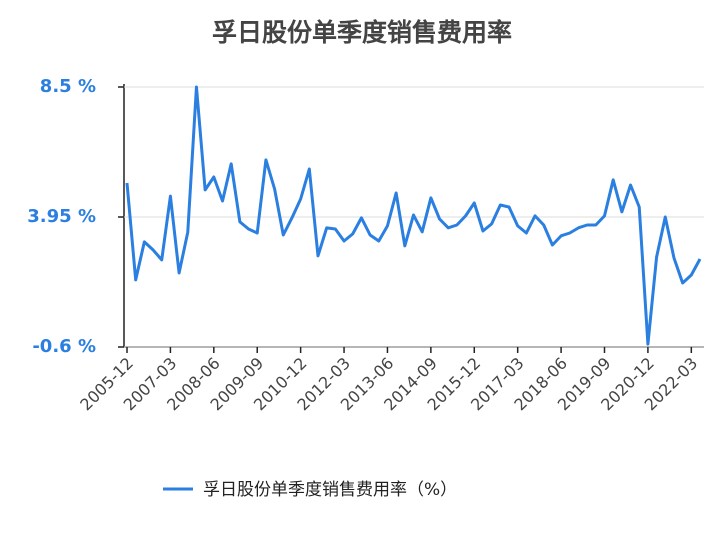  What do you see at coordinates (68, 86) in the screenshot?
I see `y-tick-label: 8.5 %` at bounding box center [68, 86].